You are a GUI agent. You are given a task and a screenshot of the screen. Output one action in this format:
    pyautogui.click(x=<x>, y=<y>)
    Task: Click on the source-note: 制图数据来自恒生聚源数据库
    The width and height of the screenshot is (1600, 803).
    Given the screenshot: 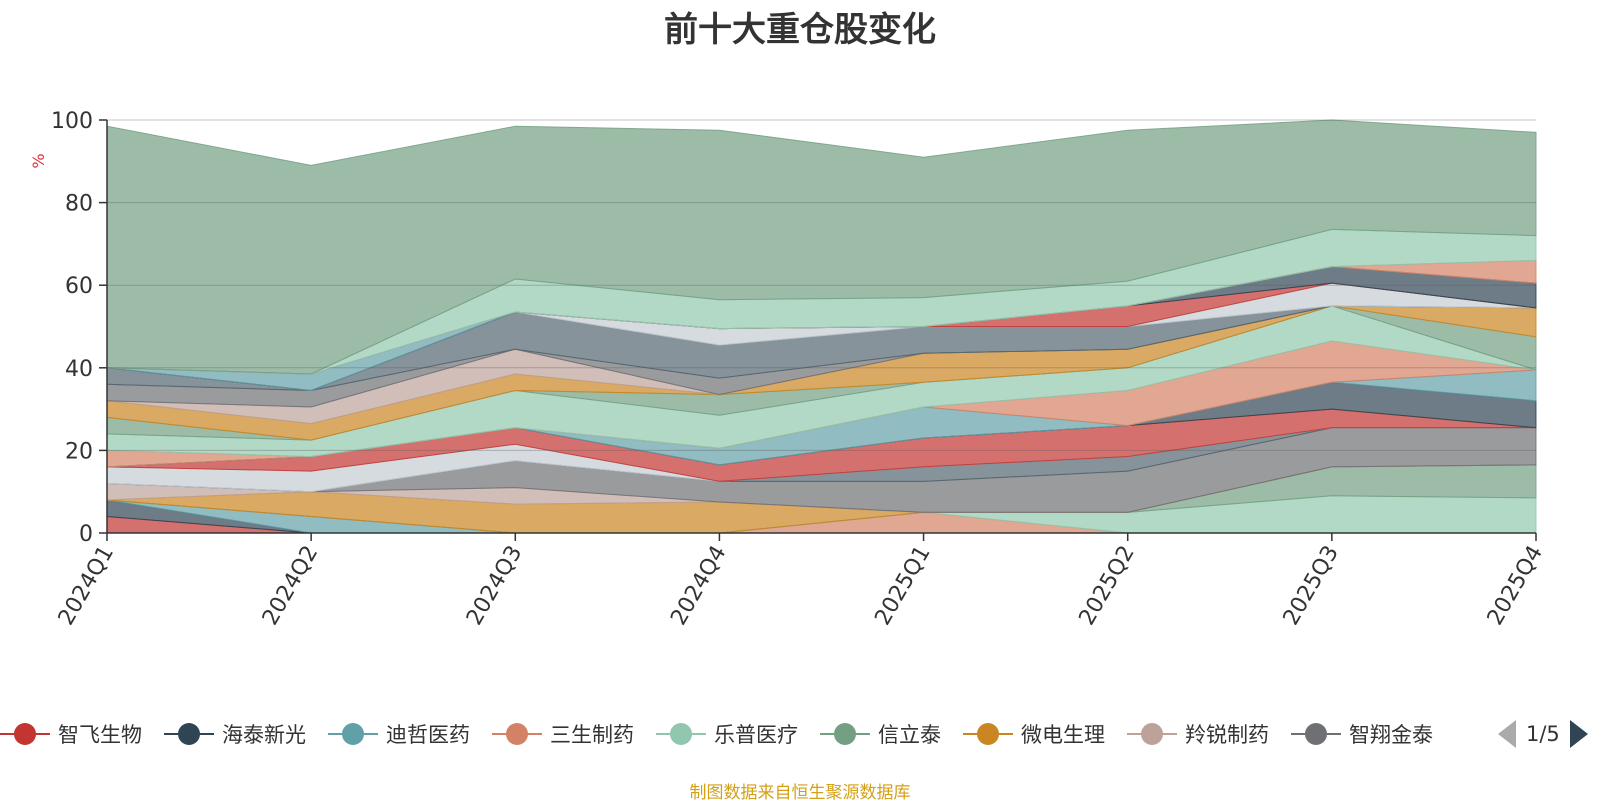 What is the action you would take?
    pyautogui.click(x=800, y=793)
    